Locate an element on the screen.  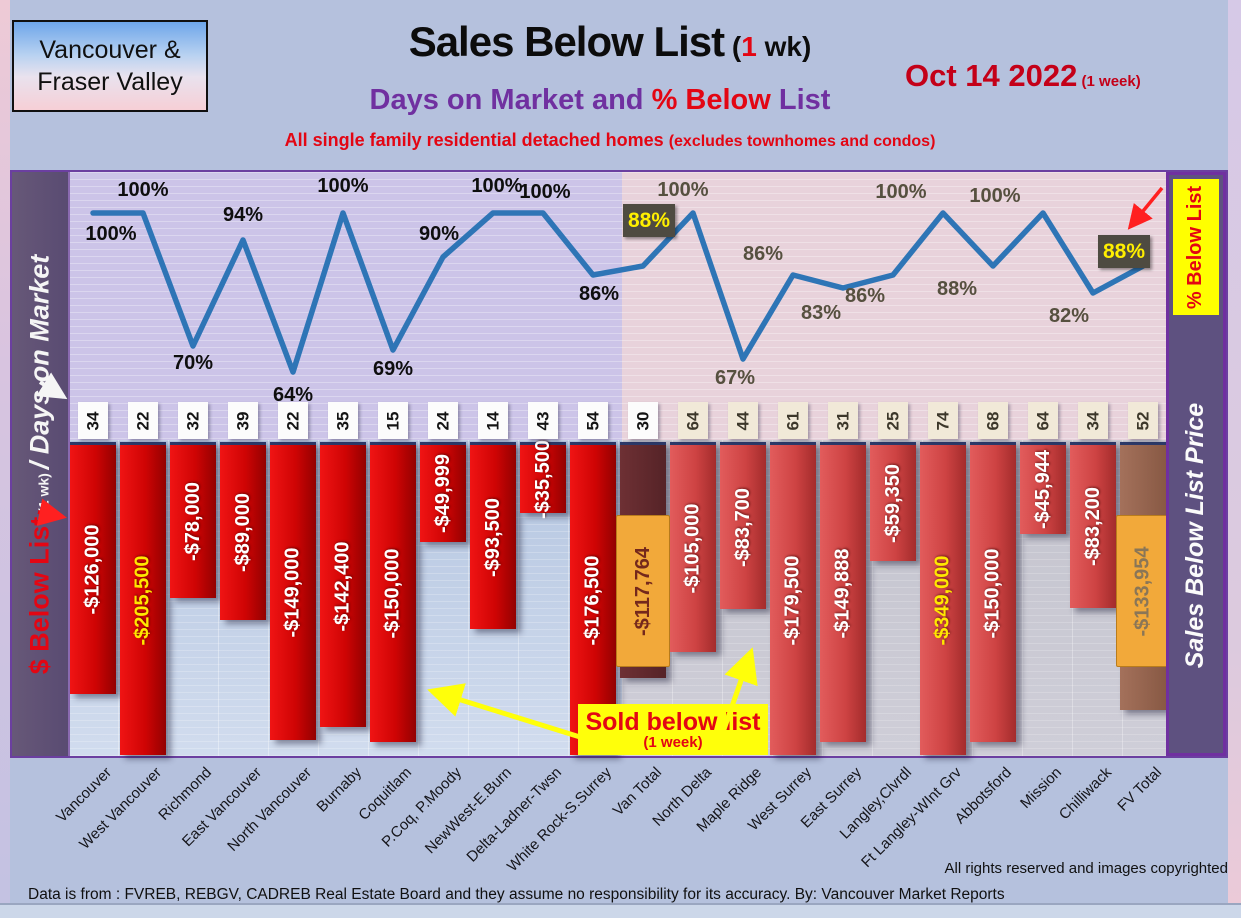
bar-burnaby: -$142,400 is located at coordinates (343, 584).